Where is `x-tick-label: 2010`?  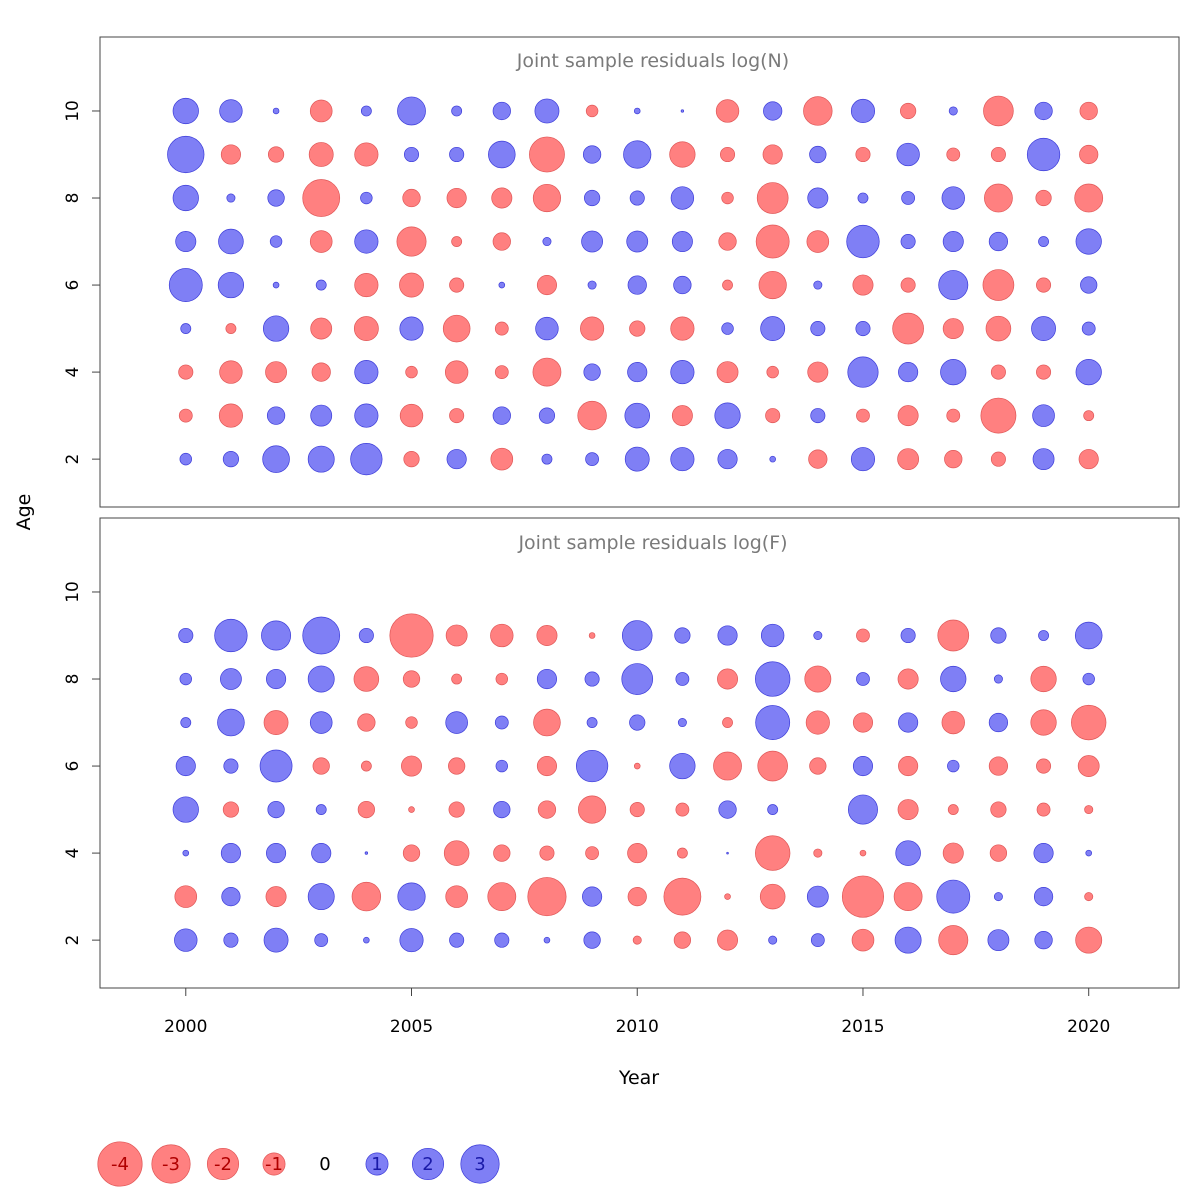
x-tick-label: 2010 is located at coordinates (637, 1027).